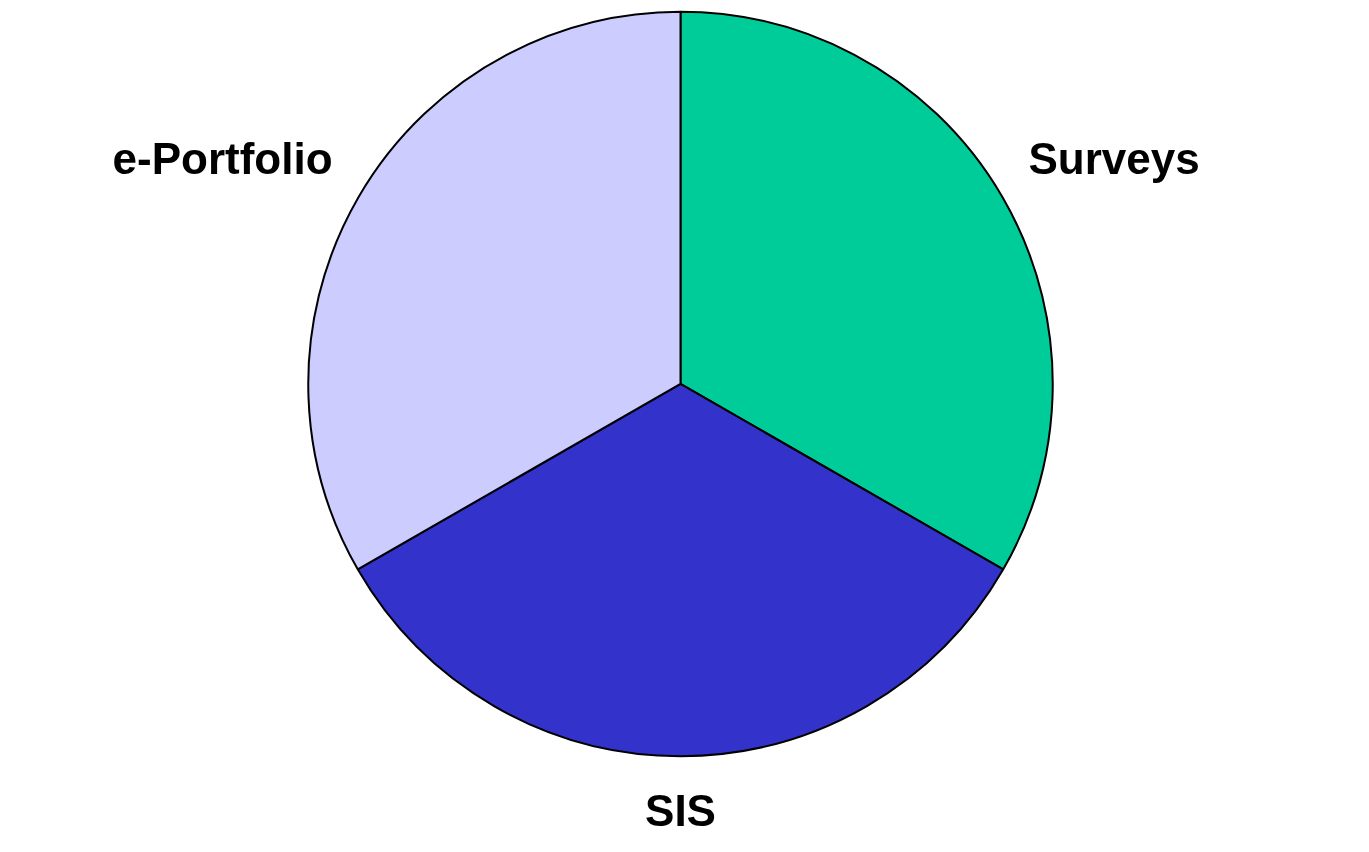 Image resolution: width=1369 pixels, height=852 pixels. What do you see at coordinates (1114, 158) in the screenshot?
I see `slice-label: Surveys` at bounding box center [1114, 158].